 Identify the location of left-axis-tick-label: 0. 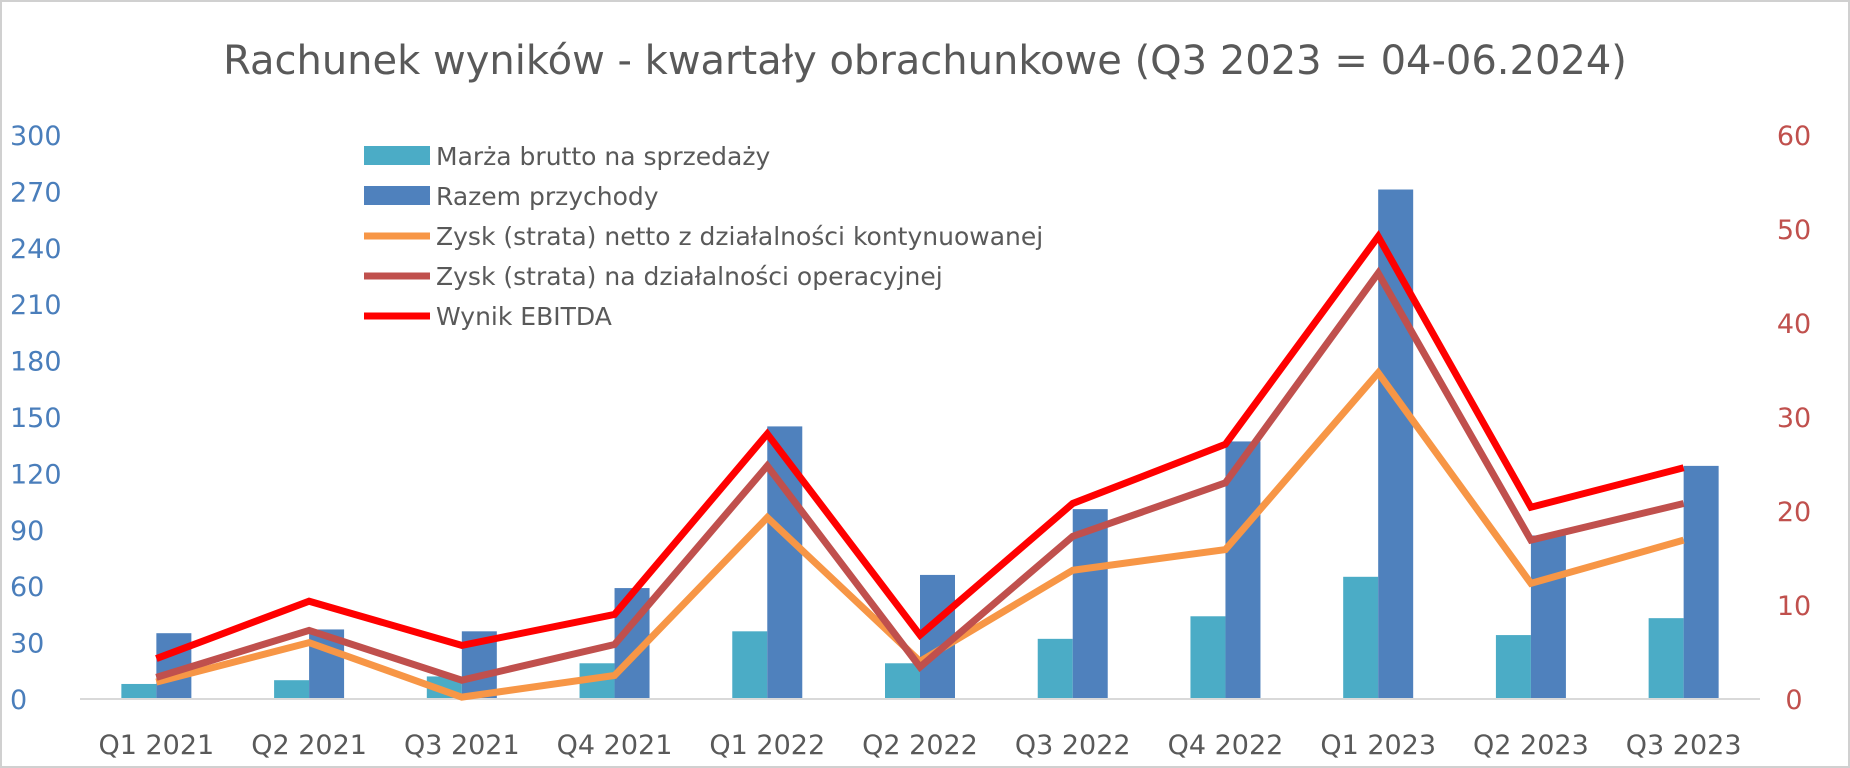
(18, 700).